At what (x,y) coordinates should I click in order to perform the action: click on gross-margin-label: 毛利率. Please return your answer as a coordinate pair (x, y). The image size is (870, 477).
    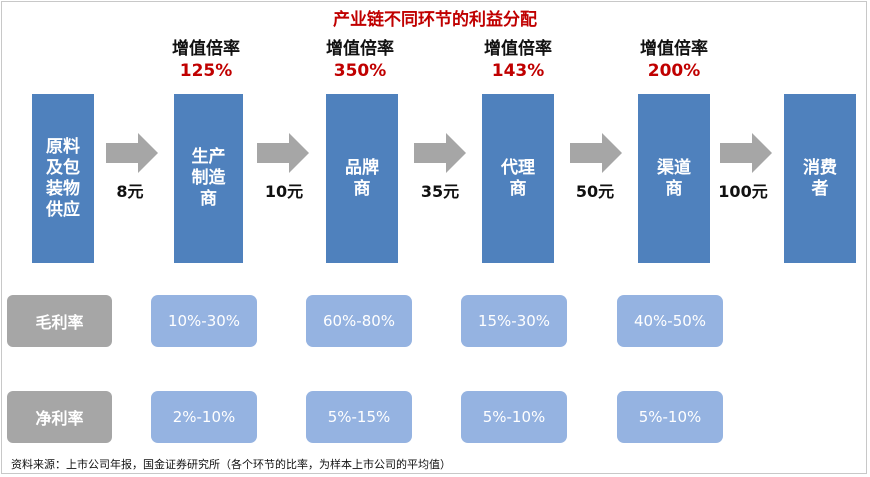
    Looking at the image, I should click on (59, 321).